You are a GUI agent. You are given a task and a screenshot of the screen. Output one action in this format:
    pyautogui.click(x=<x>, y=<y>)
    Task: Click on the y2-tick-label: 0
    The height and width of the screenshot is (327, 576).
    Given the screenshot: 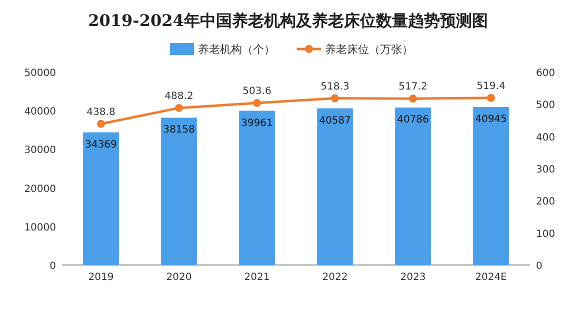 What is the action you would take?
    pyautogui.click(x=539, y=266)
    